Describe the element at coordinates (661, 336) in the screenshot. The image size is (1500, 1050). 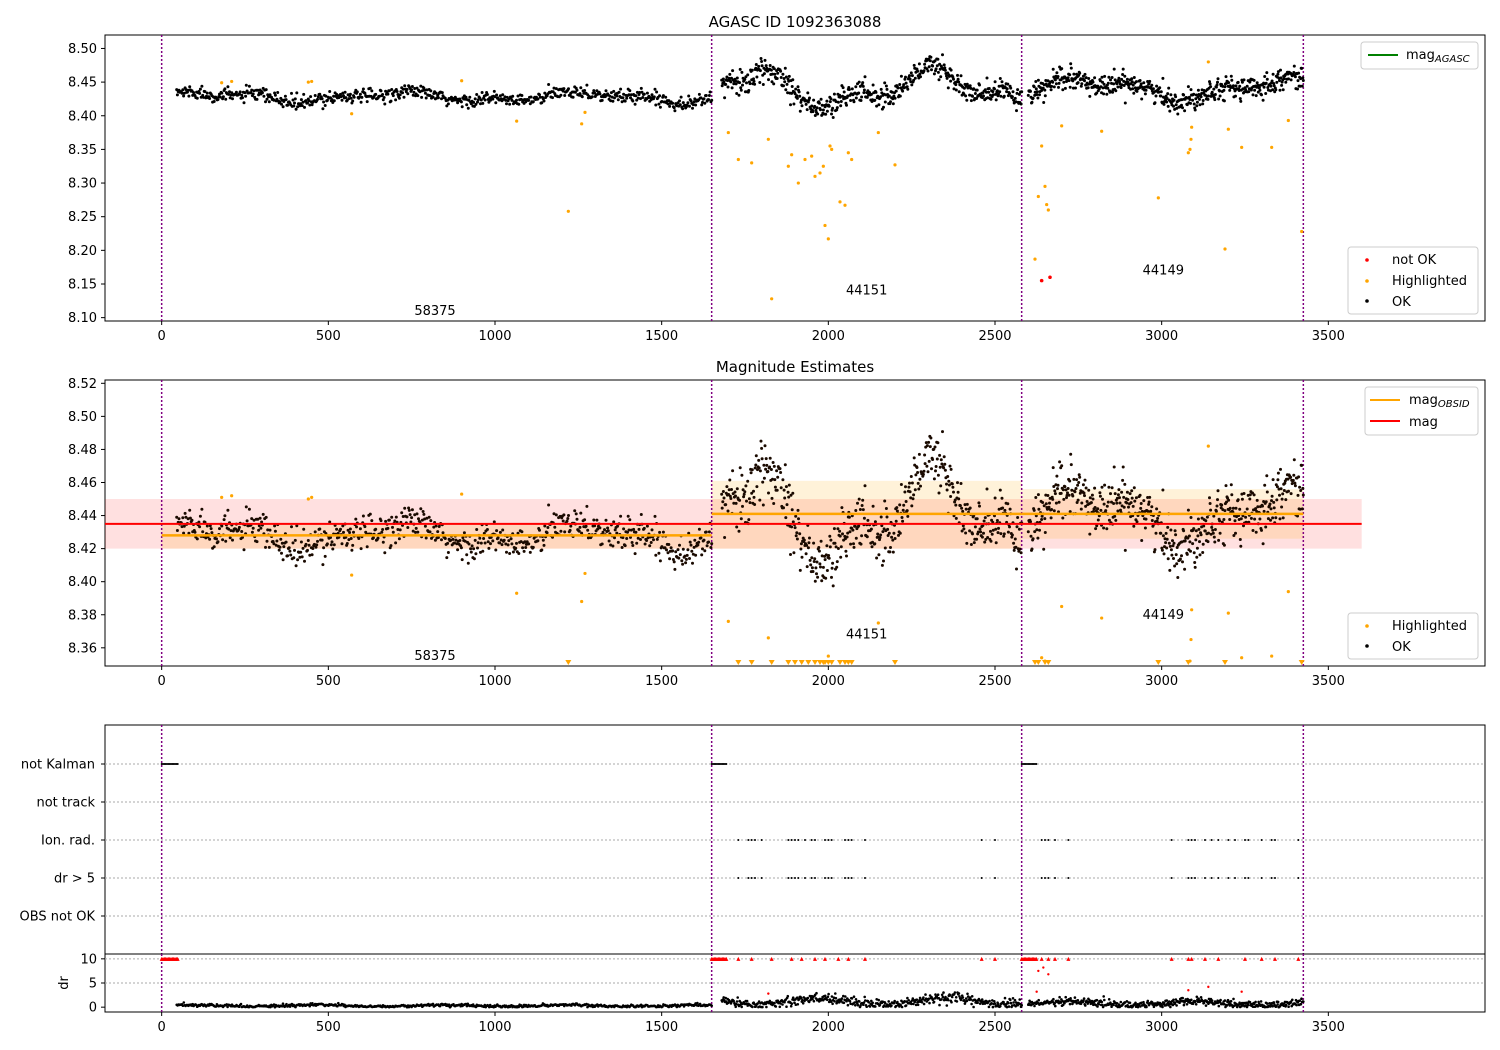
I see `x-tick-label: 1500` at that location.